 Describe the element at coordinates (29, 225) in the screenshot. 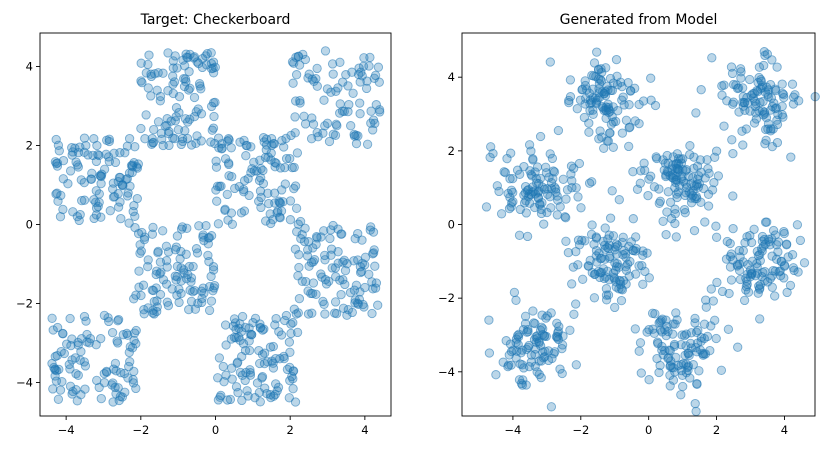

I see `y-tick-label: 0` at that location.